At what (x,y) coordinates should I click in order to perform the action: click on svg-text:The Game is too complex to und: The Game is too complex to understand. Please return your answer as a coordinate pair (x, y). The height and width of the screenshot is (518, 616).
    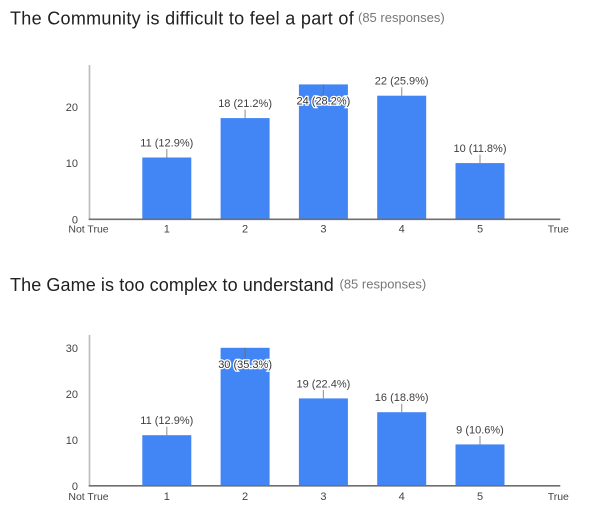
    Looking at the image, I should click on (172, 285).